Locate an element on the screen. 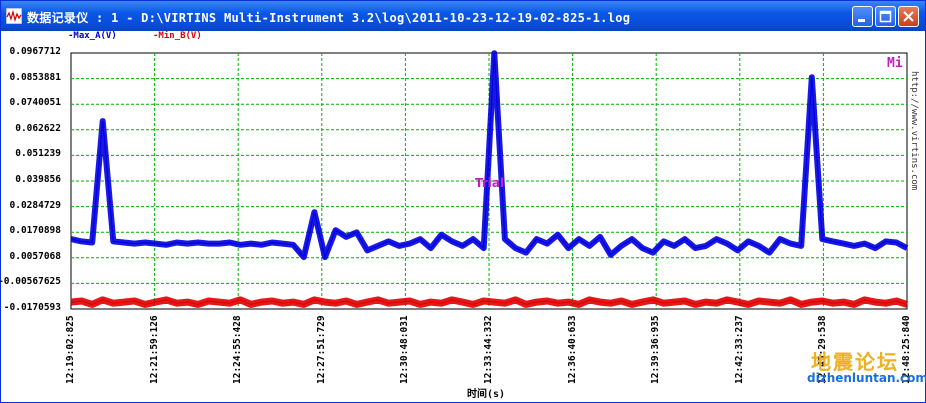 The width and height of the screenshot is (926, 403). vertical-url: http://www.virtins.com is located at coordinates (914, 131).